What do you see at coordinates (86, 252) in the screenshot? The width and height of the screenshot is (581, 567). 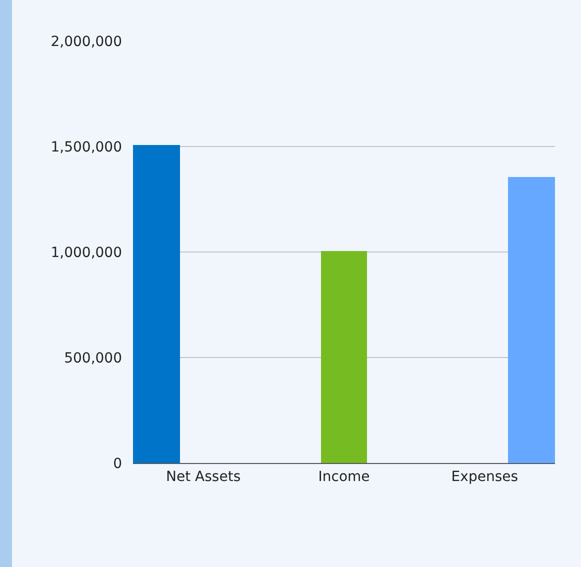 I see `y-tick-label: 1,000,000` at bounding box center [86, 252].